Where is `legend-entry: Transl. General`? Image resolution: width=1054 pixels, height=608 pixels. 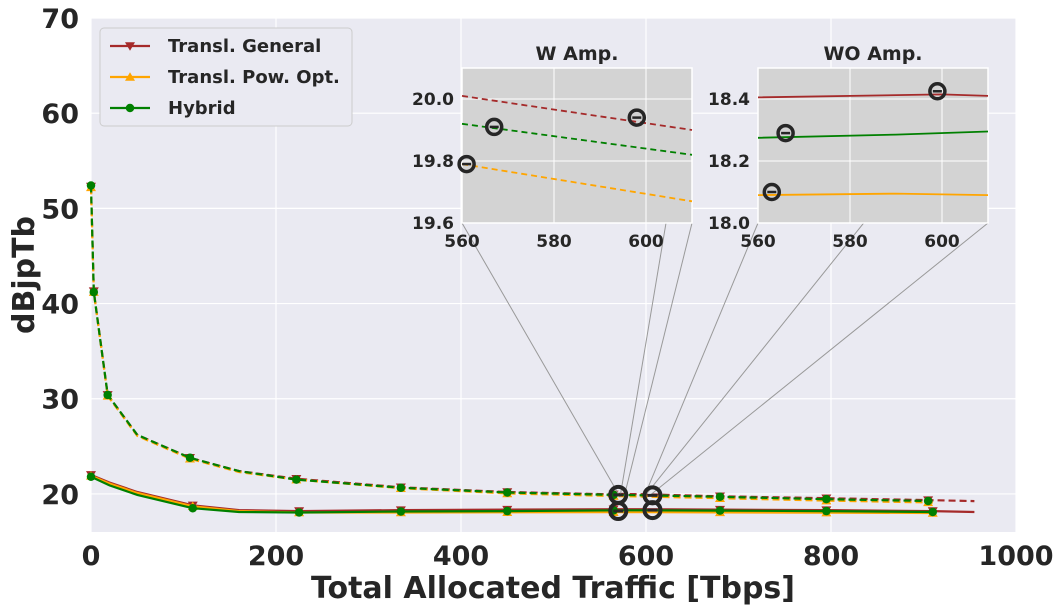 legend-entry: Transl. General is located at coordinates (215, 46).